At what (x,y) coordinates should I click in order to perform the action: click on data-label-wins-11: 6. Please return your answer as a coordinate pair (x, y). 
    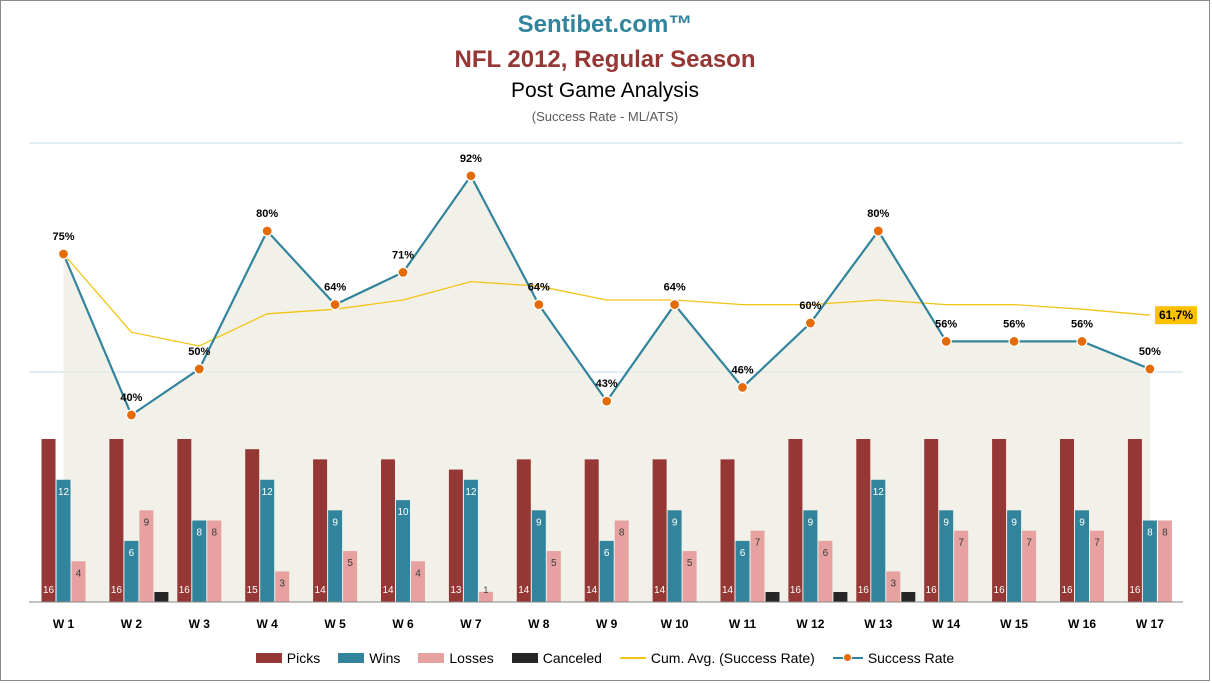
    Looking at the image, I should click on (743, 553).